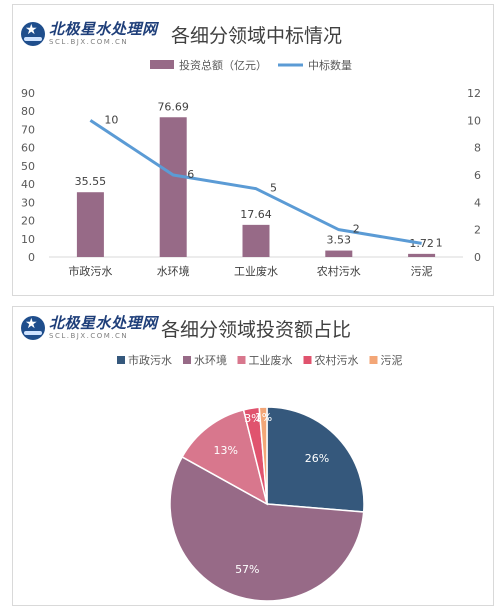 The width and height of the screenshot is (502, 611). I want to click on pie-percent-label: 57%, so click(247, 569).